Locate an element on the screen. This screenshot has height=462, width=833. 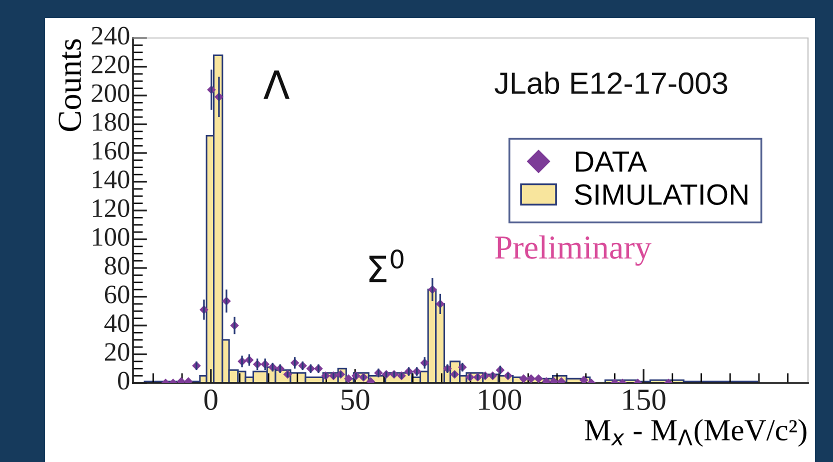
y-tick-label: 40 is located at coordinates (117, 323).